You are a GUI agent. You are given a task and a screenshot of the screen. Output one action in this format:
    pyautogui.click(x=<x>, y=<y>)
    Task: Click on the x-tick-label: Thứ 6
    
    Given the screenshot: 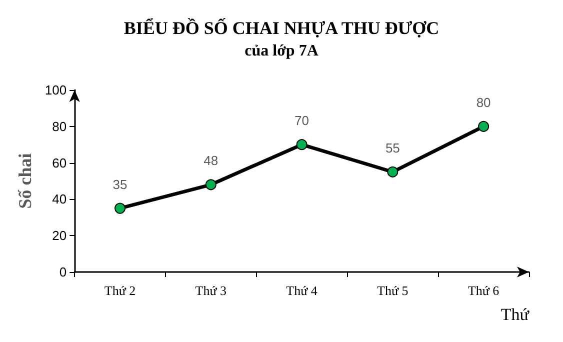 What is the action you would take?
    pyautogui.click(x=484, y=290)
    